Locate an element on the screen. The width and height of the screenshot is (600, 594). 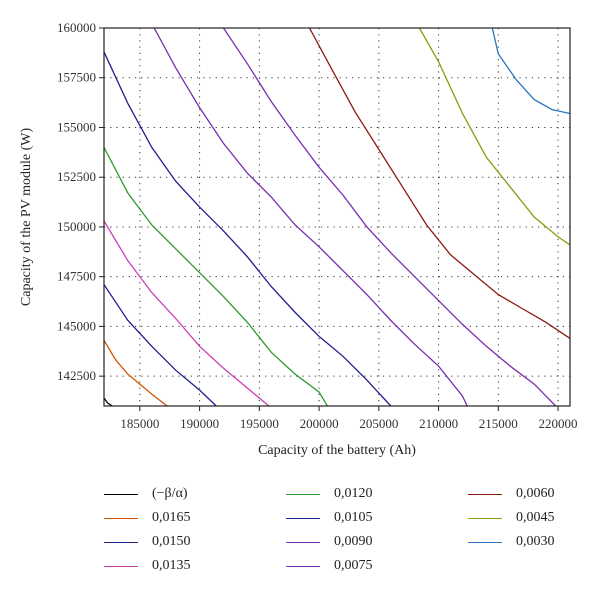
legend-label: 0,0030 is located at coordinates (535, 541).